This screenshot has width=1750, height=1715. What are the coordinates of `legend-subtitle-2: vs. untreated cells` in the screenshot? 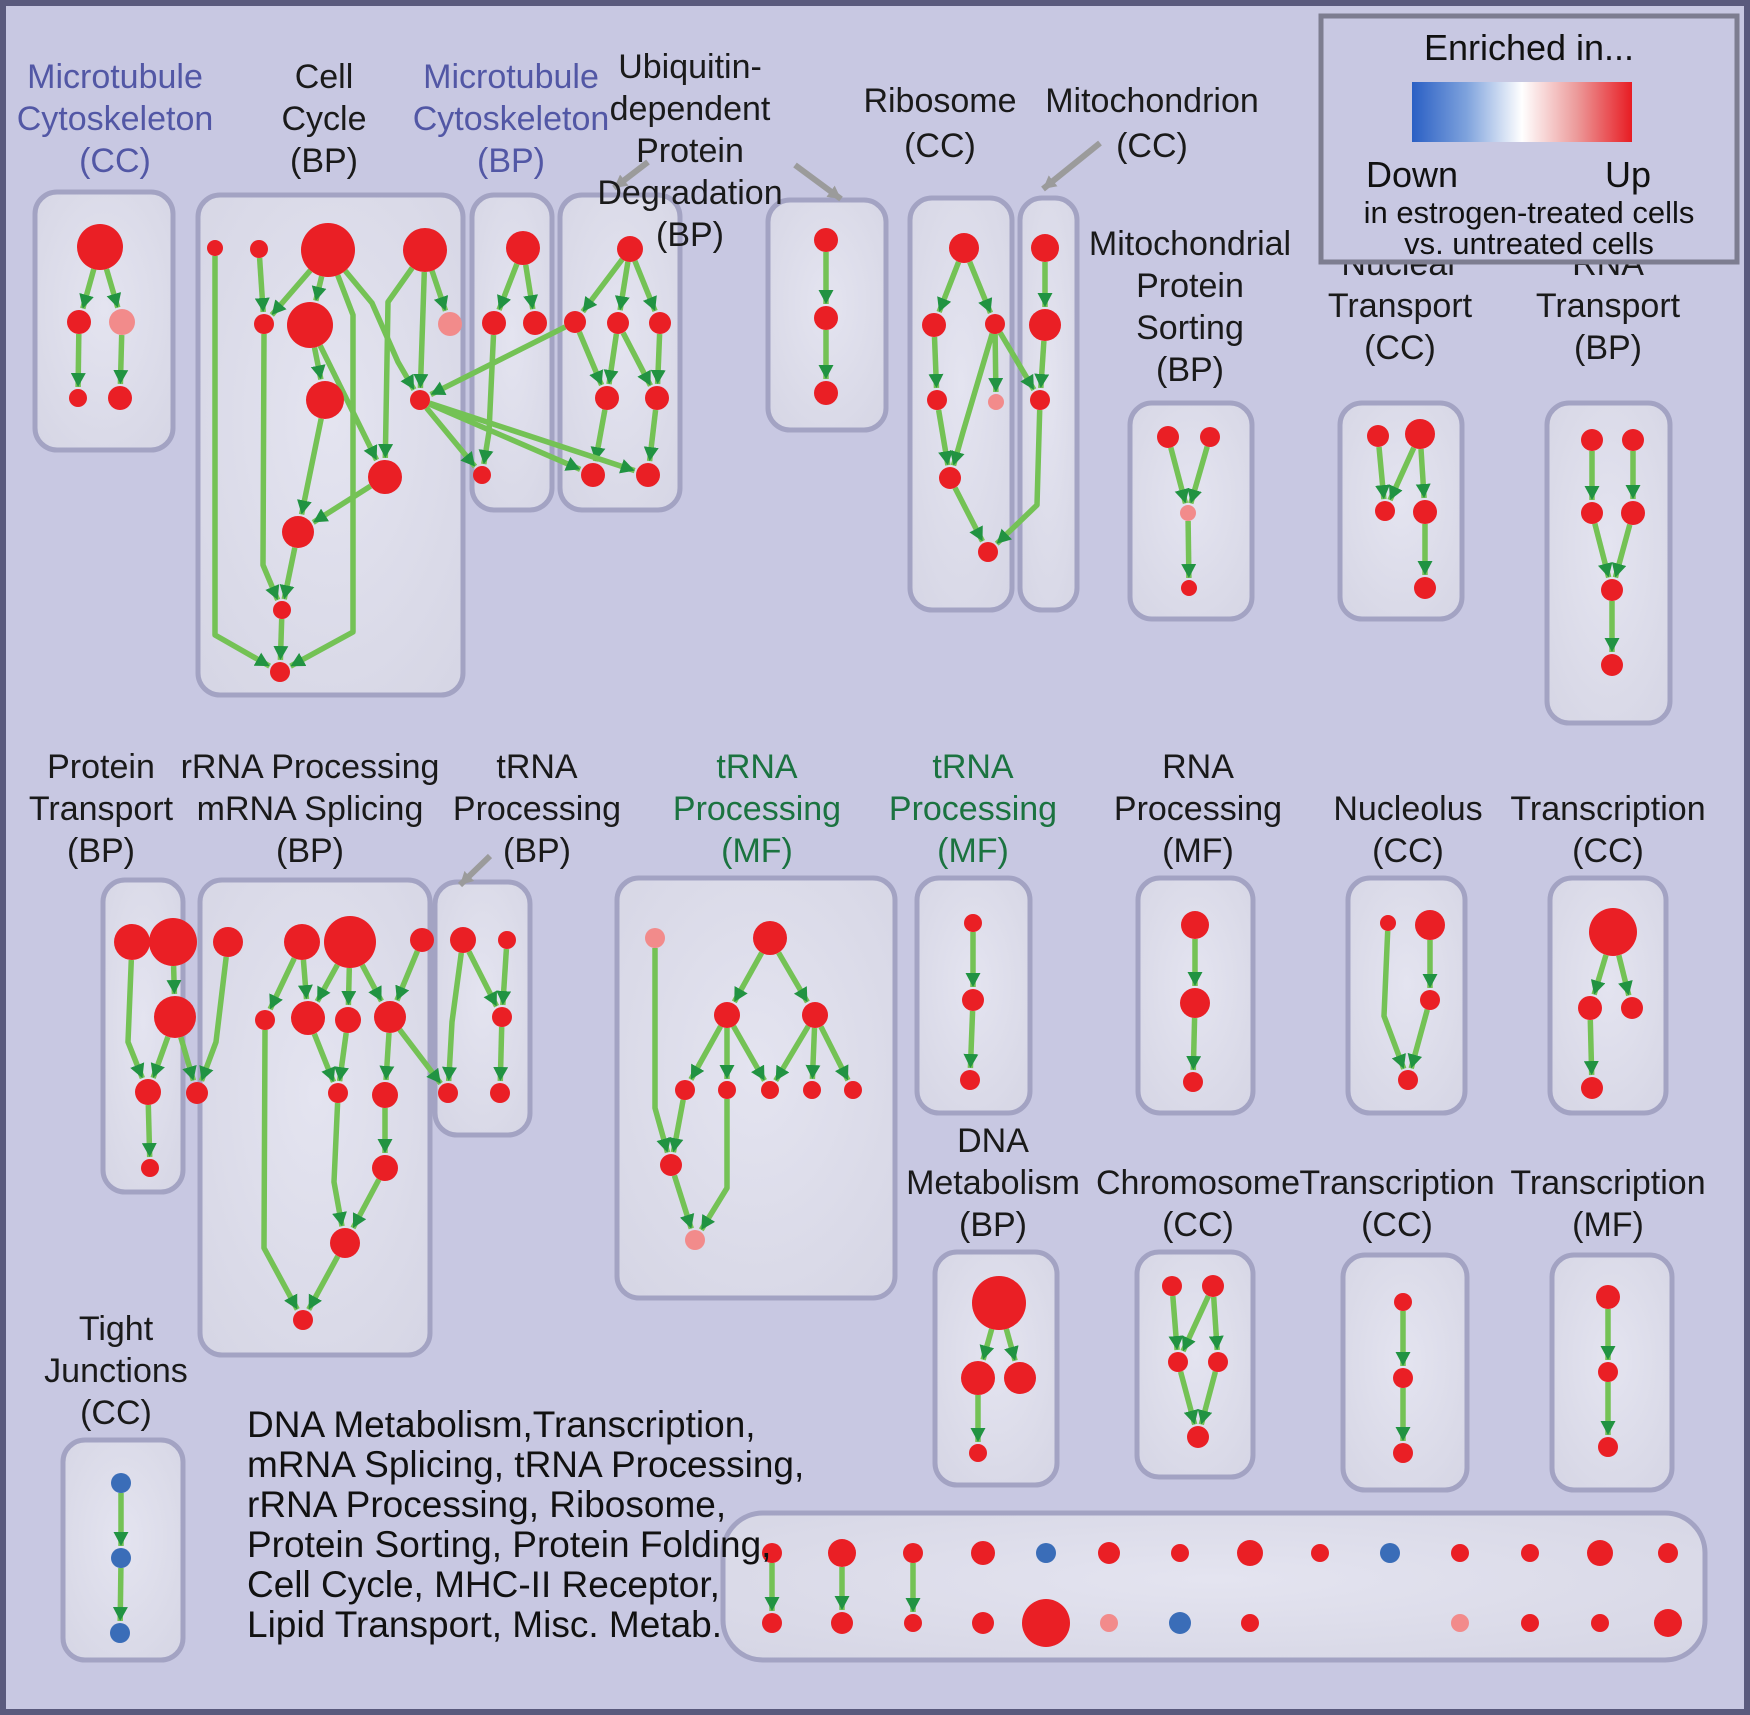 It's located at (1529, 243).